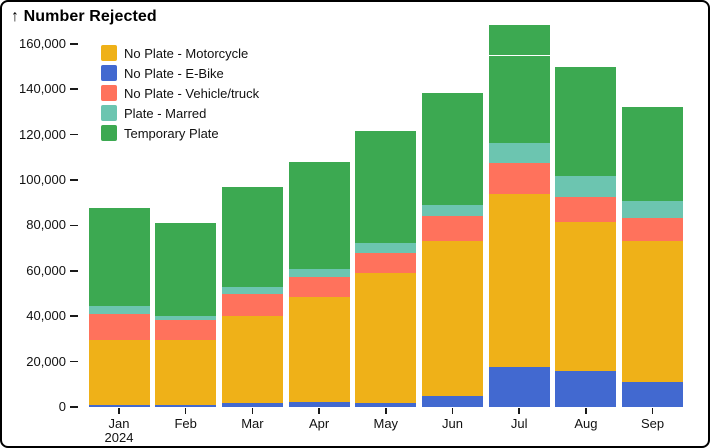 This screenshot has width=710, height=448. What do you see at coordinates (319, 215) in the screenshot?
I see `bar-segment-apr-temporary-plate` at bounding box center [319, 215].